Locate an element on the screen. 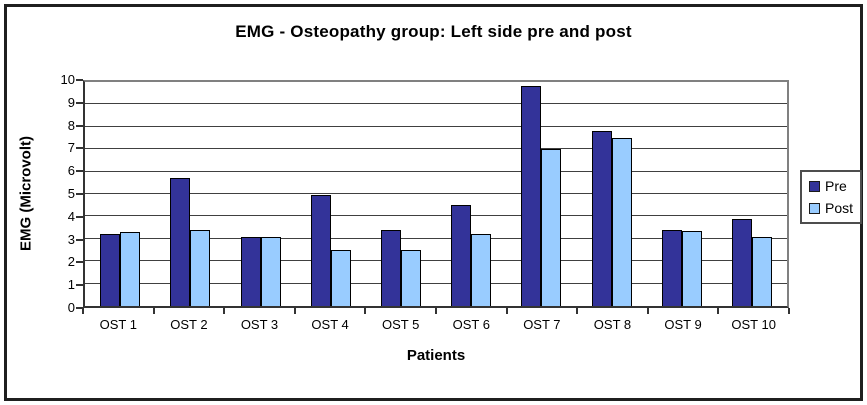 This screenshot has width=867, height=405. legend-label-post: Post is located at coordinates (839, 208).